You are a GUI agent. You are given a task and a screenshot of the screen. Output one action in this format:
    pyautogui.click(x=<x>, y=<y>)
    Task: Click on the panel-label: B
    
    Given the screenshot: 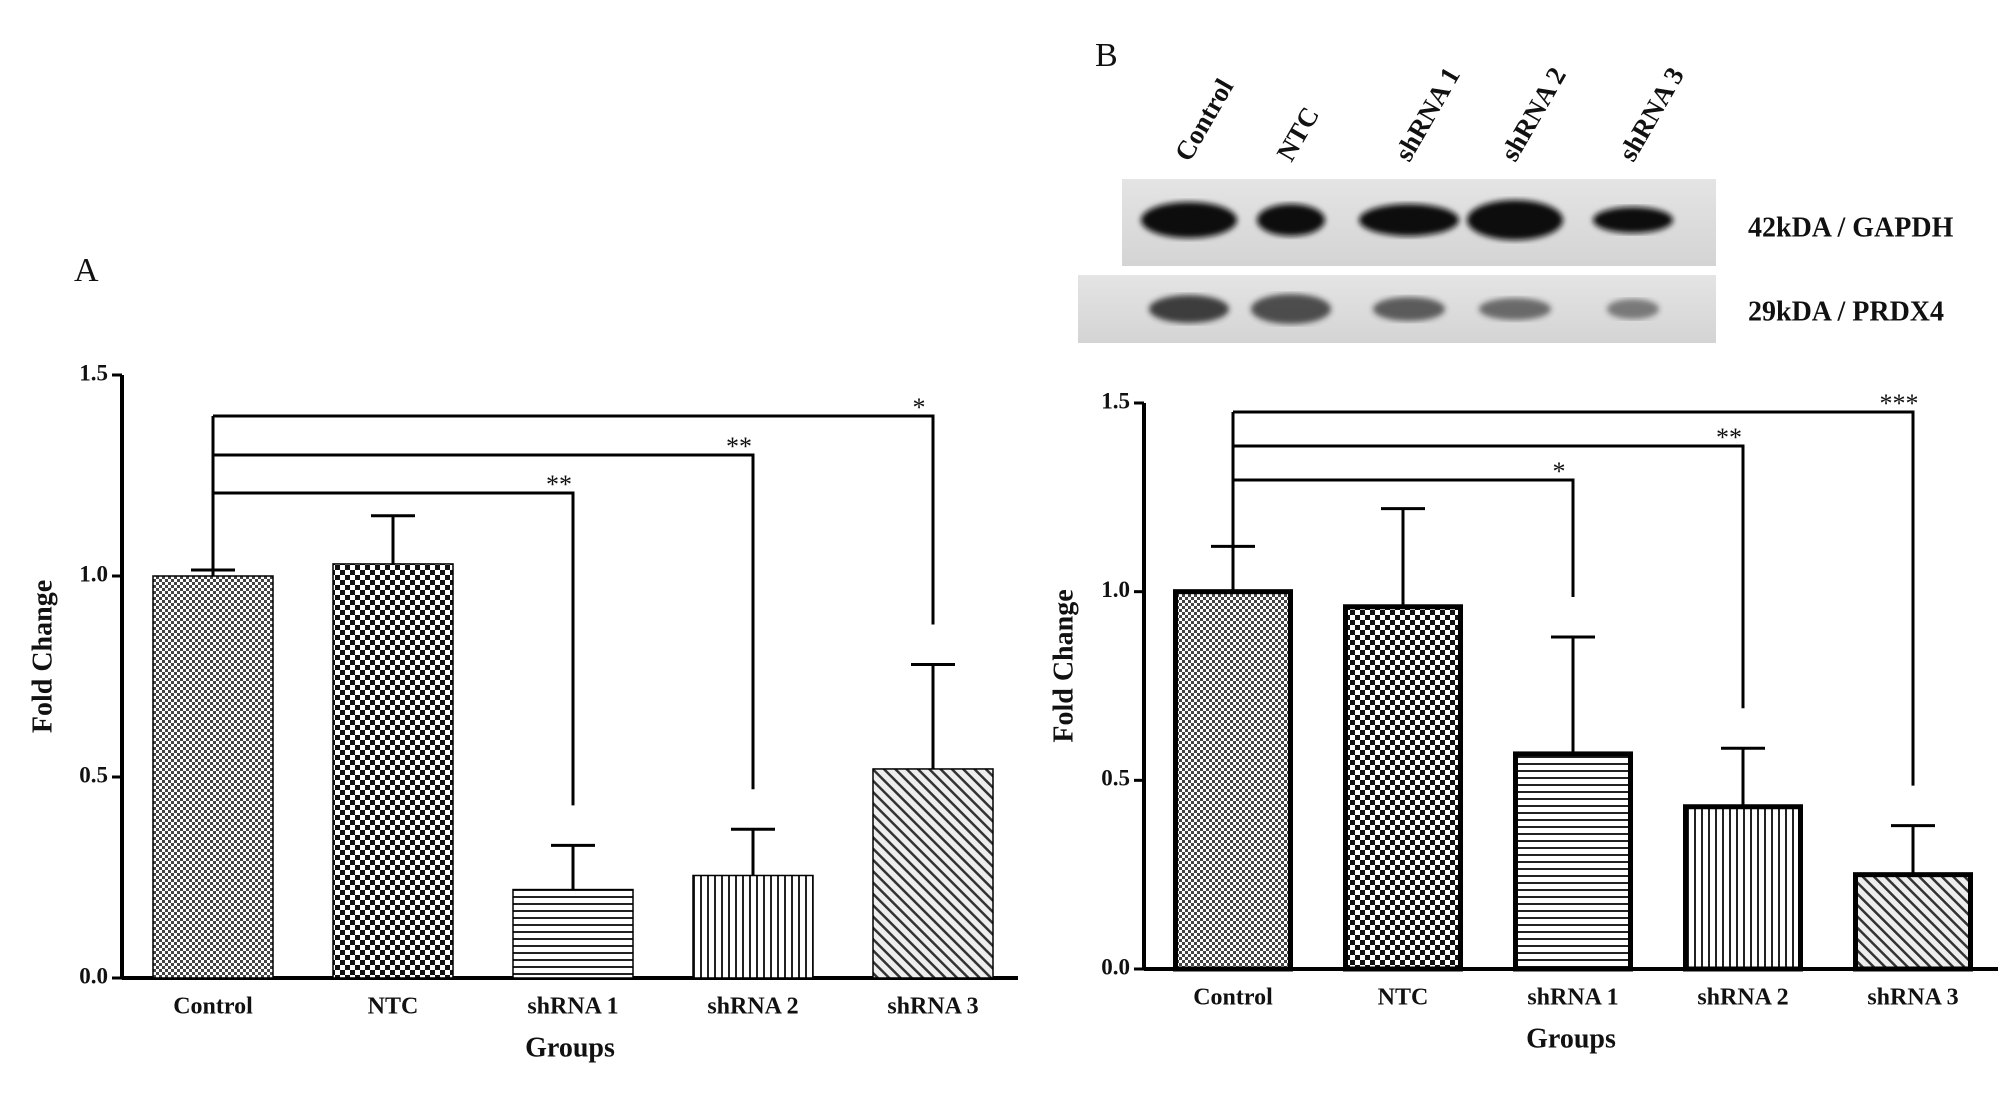 What is the action you would take?
    pyautogui.click(x=1106, y=55)
    